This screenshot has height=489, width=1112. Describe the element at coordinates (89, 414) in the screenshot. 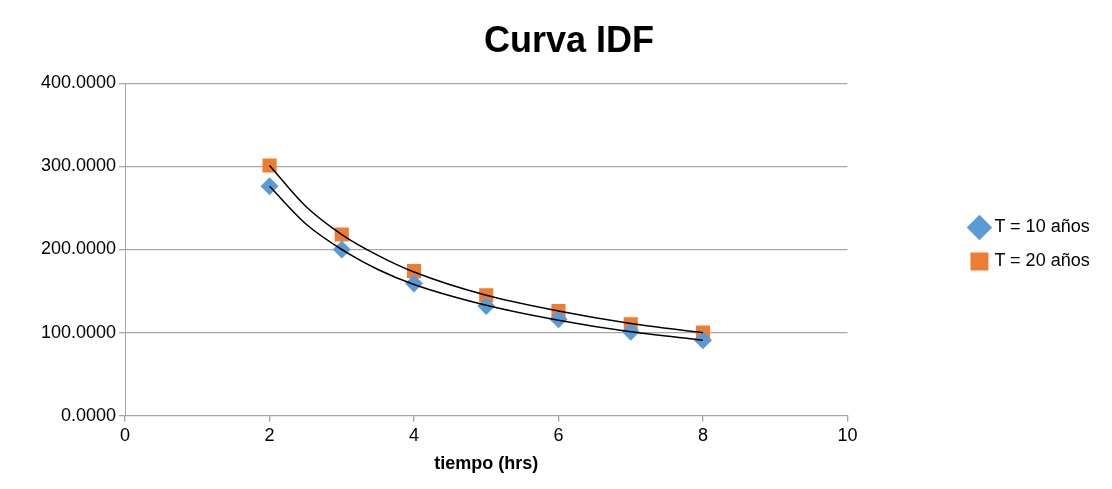

I see `y-tick-label: 0.0000` at that location.